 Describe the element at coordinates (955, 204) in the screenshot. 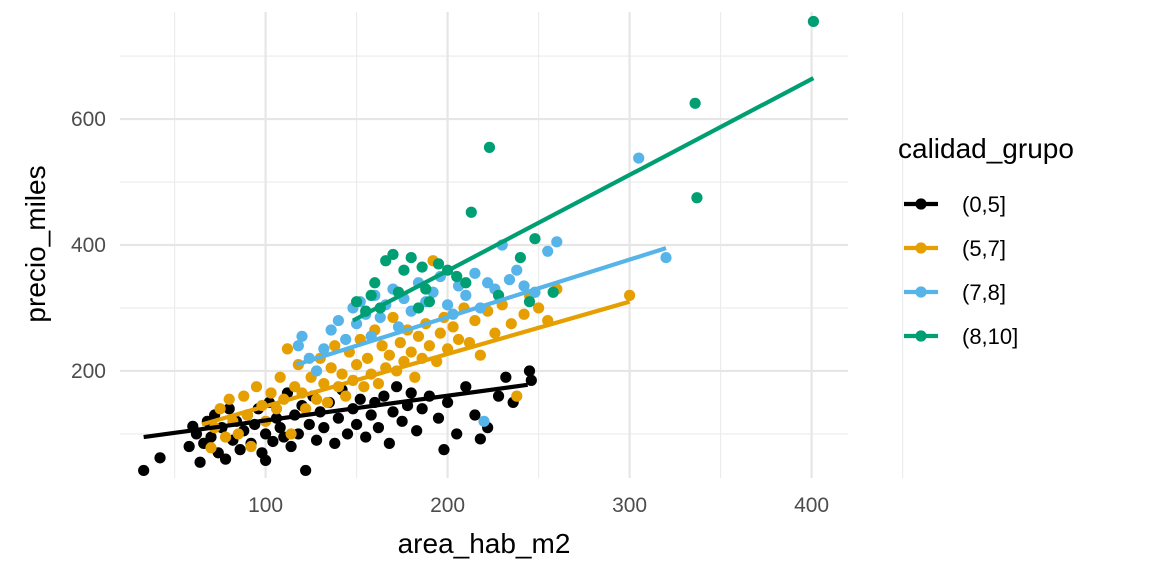

I see `legend-item: (0,5]` at that location.